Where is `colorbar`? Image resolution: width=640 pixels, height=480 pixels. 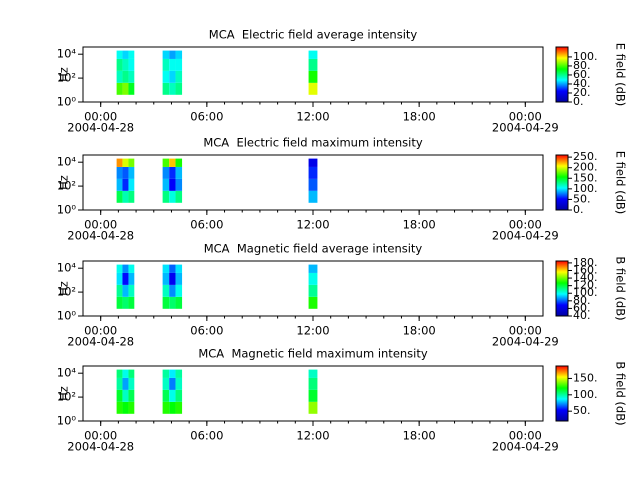 colorbar is located at coordinates (562, 393).